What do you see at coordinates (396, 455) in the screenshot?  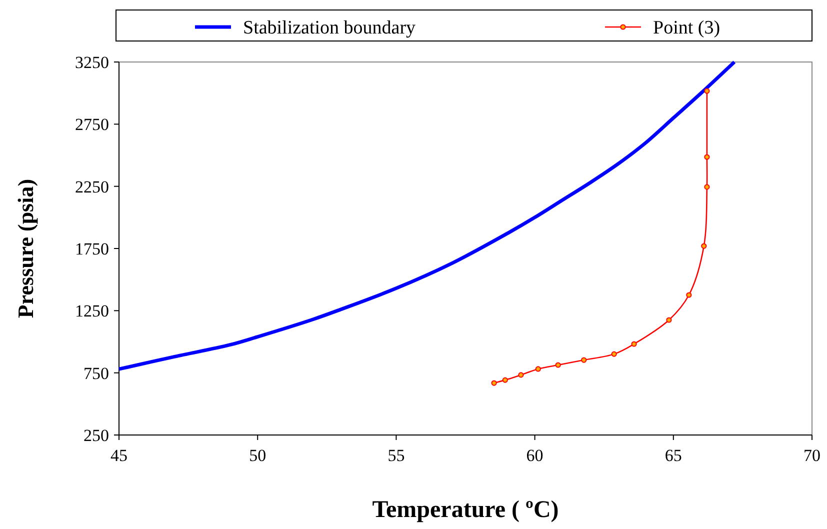 I see `x-tick-label: 55` at bounding box center [396, 455].